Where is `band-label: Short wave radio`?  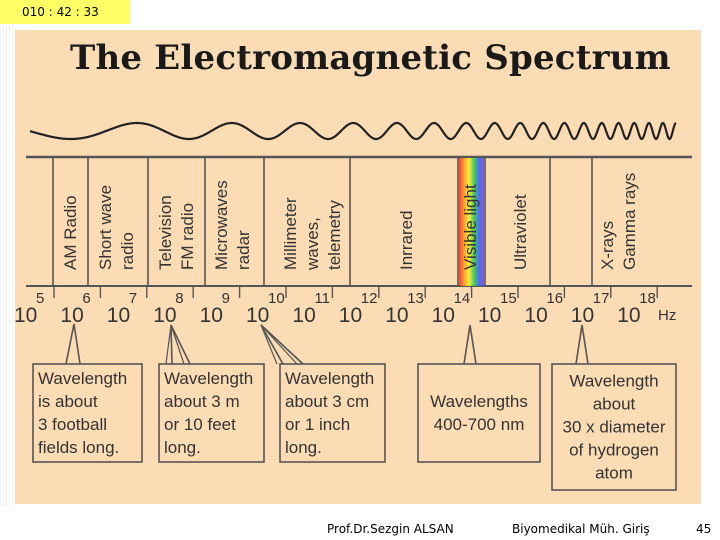 band-label: Short wave radio is located at coordinates (116, 227).